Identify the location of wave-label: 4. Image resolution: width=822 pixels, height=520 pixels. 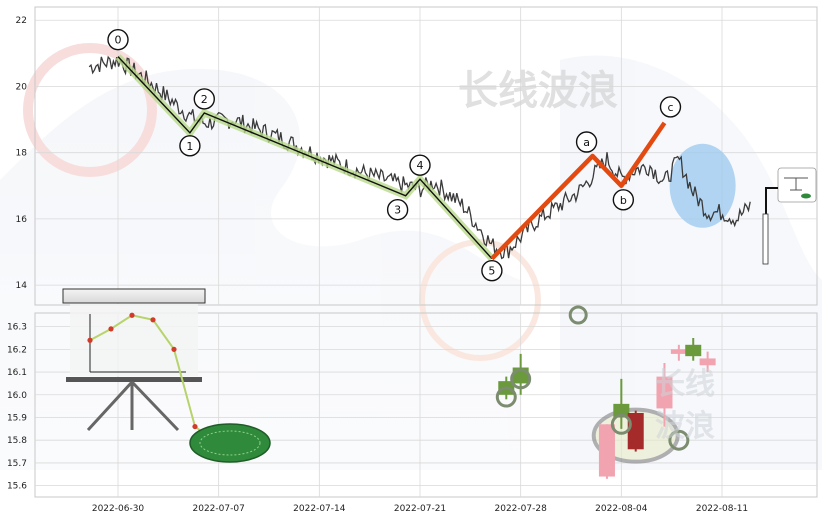
(420, 165).